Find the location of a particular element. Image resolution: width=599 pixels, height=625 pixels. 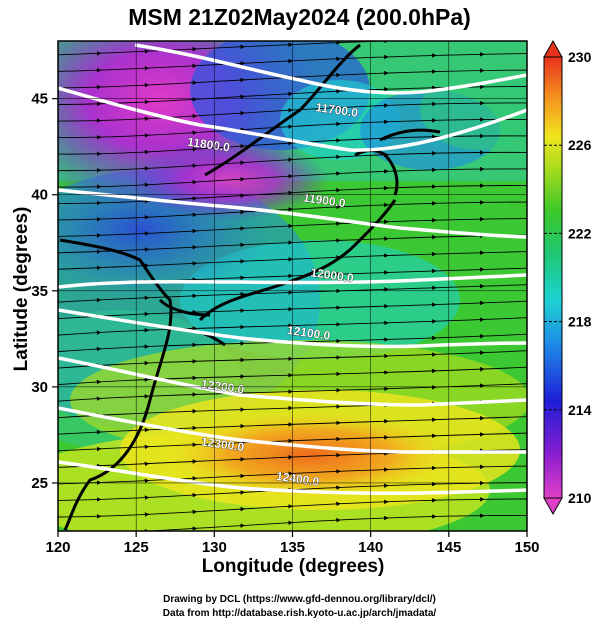

colorbar-ticks: 230 226 222 218 214 210 is located at coordinates (568, 277).